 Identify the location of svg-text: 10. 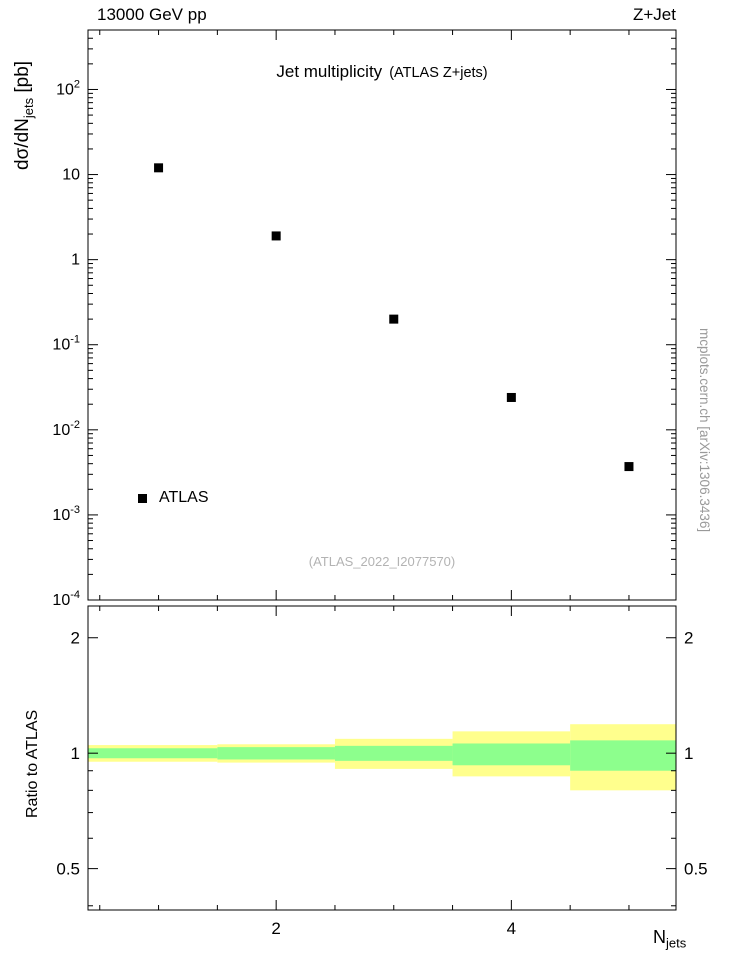
(71, 175).